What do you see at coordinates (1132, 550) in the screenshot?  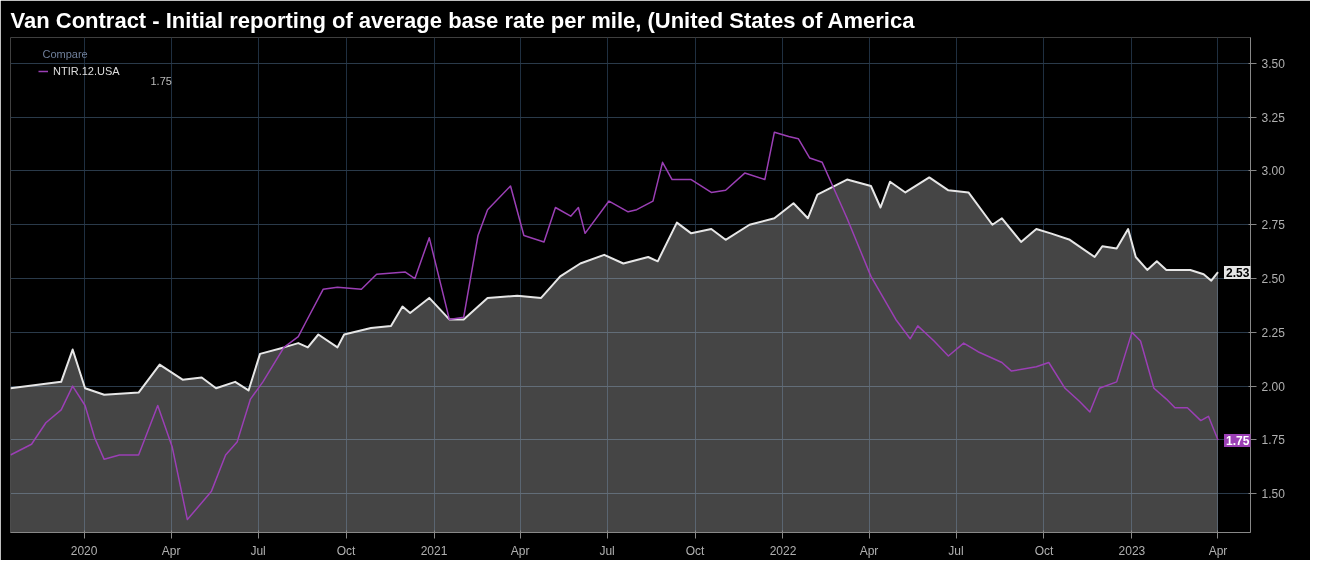 I see `x-tick-label: 2023` at bounding box center [1132, 550].